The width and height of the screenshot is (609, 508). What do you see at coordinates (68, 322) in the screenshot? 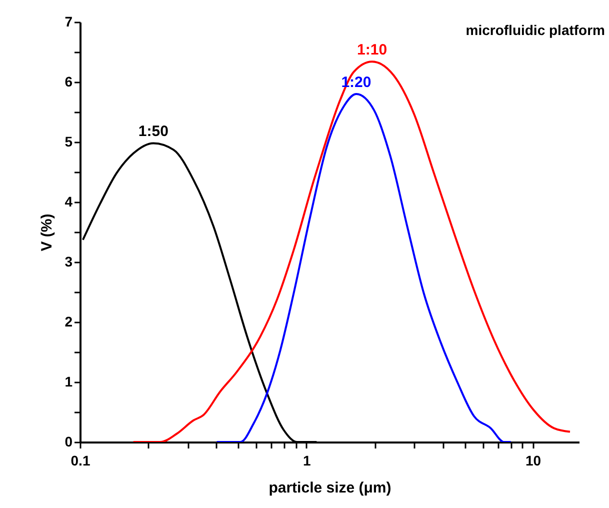
I see `y-tick-label: 2` at bounding box center [68, 322].